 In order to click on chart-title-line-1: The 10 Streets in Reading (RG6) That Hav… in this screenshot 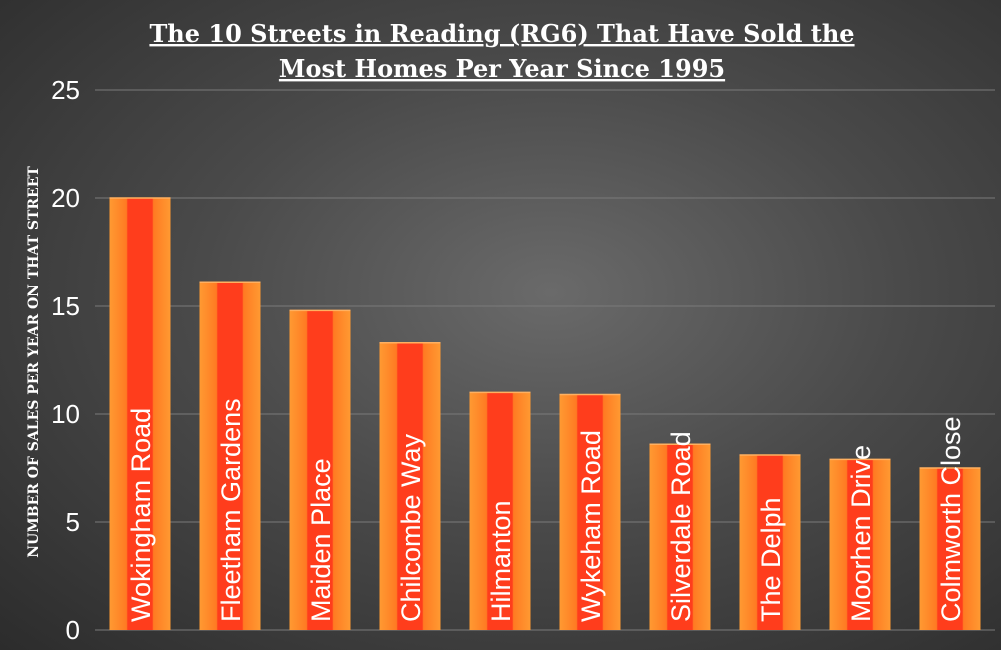, I will do `click(501, 33)`.